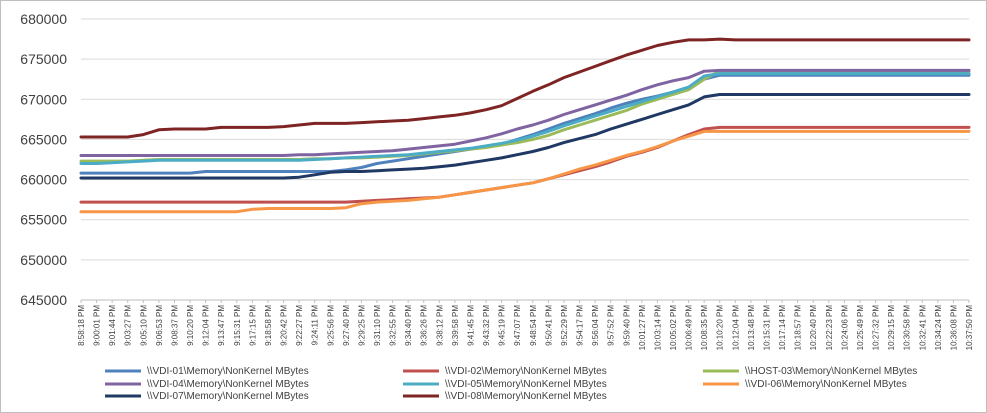 The height and width of the screenshot is (413, 987). I want to click on x-tick-label: 9:57:52 PM, so click(611, 325).